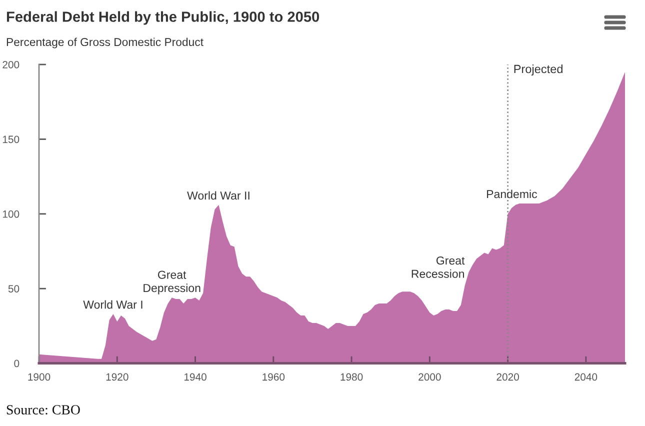 The width and height of the screenshot is (645, 426). I want to click on x-tick-label: 2000, so click(429, 377).